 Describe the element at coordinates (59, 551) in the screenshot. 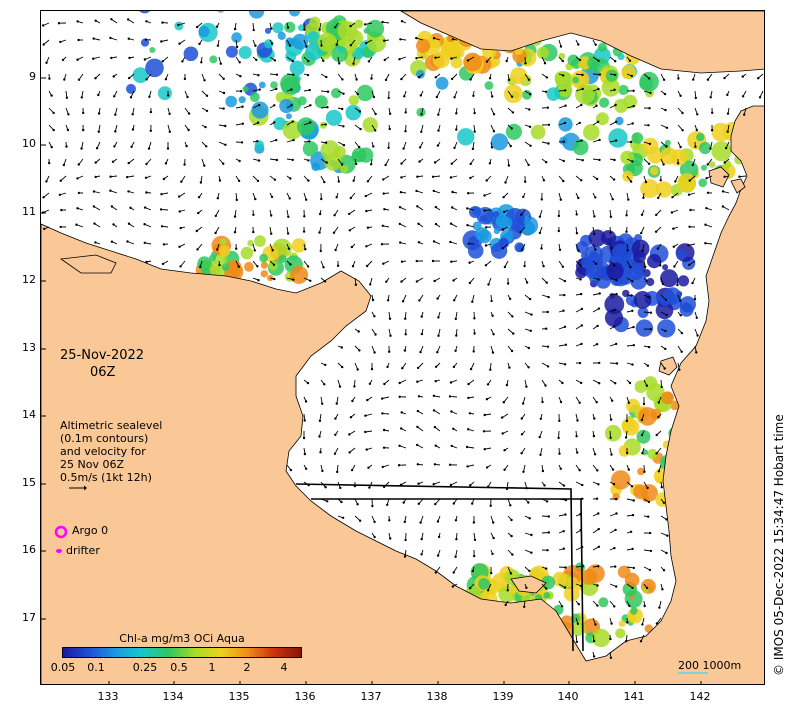

I see `drifter-marker` at that location.